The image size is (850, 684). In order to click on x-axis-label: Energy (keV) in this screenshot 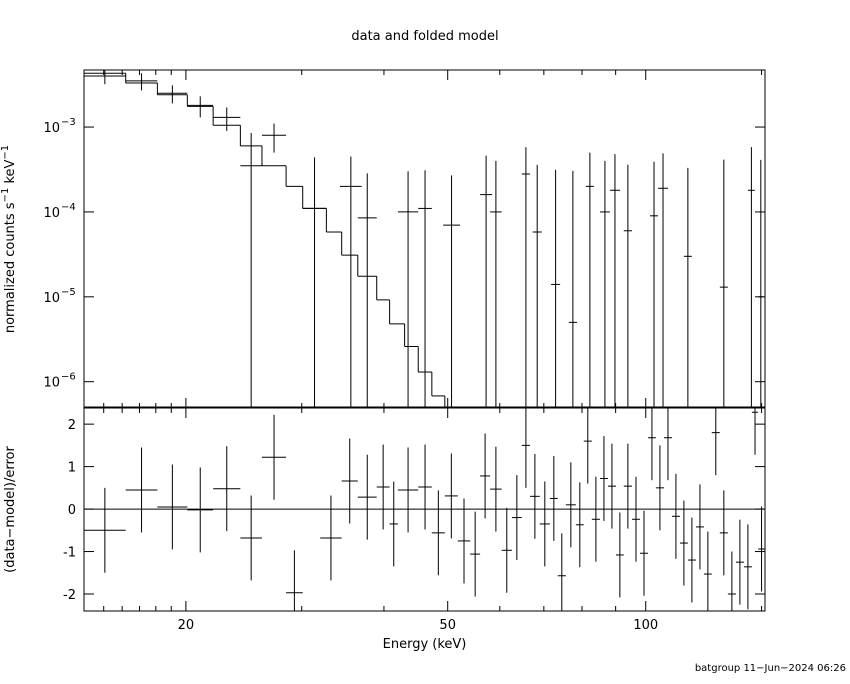, I will do `click(425, 644)`.